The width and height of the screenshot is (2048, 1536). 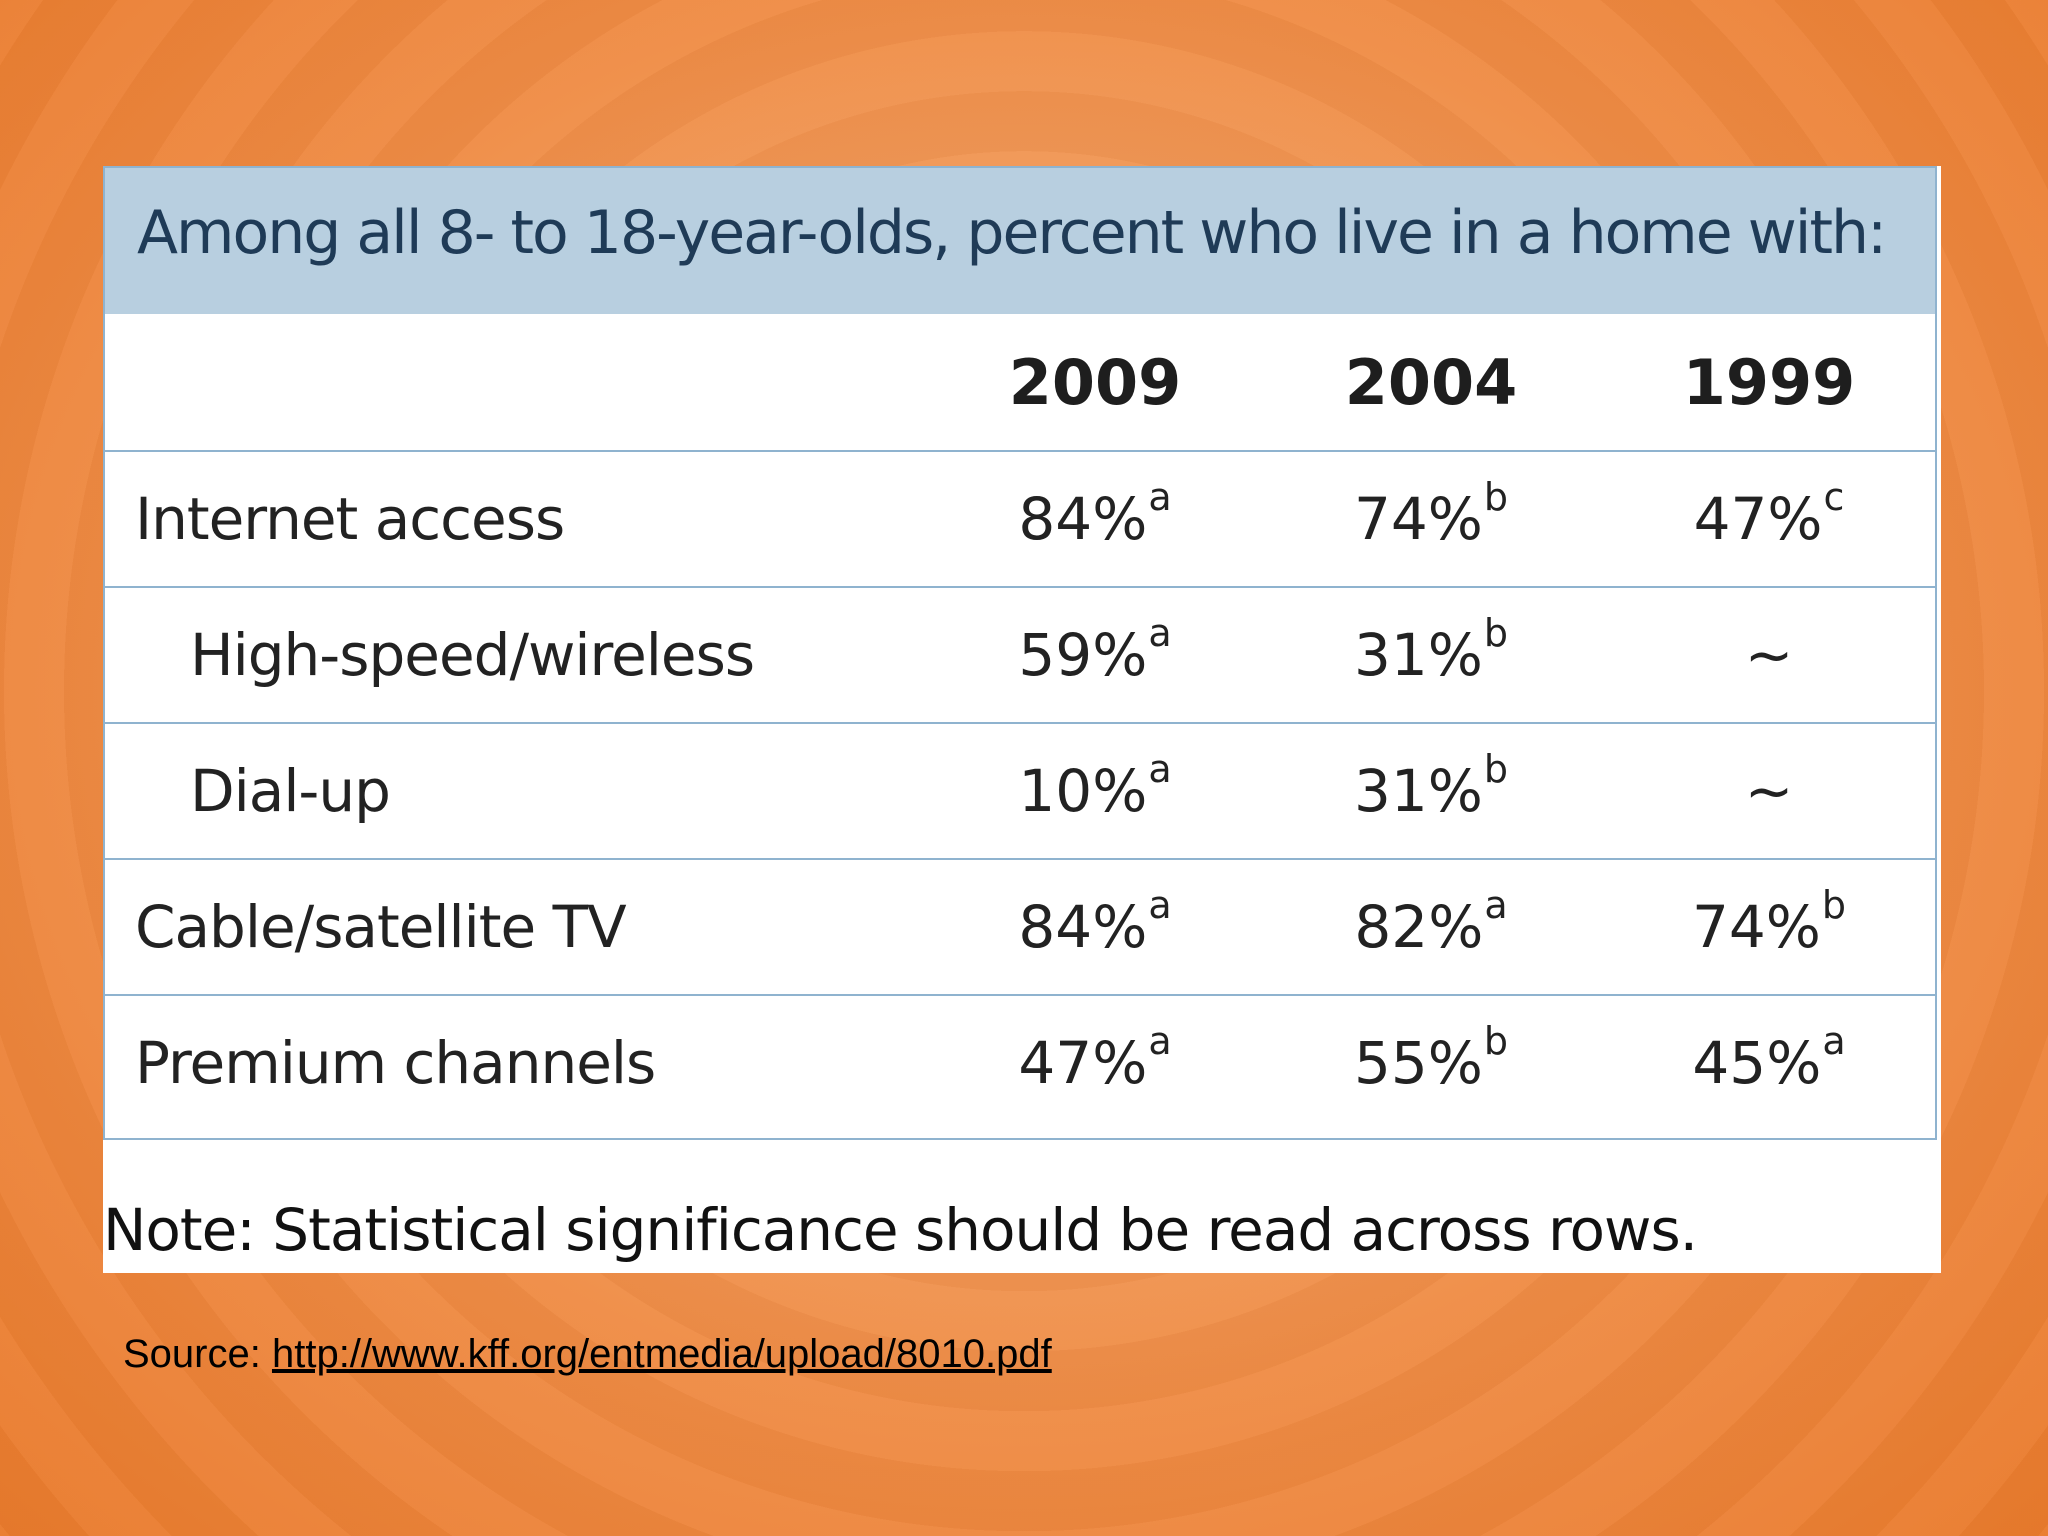 What do you see at coordinates (381, 927) in the screenshot?
I see `row-label: Cable/satellite TV` at bounding box center [381, 927].